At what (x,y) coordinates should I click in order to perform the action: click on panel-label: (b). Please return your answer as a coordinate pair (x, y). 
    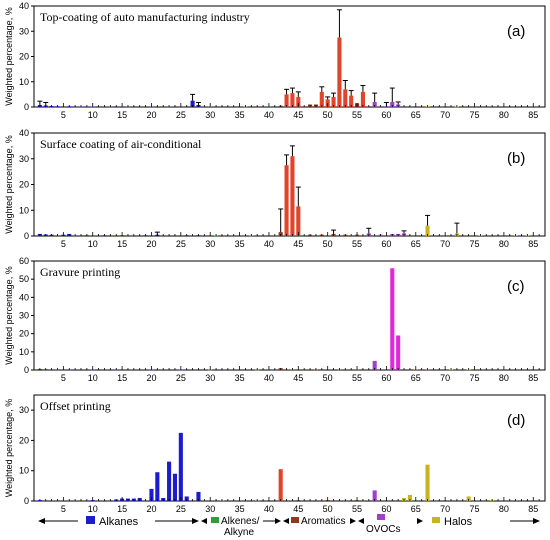
    Looking at the image, I should click on (516, 158).